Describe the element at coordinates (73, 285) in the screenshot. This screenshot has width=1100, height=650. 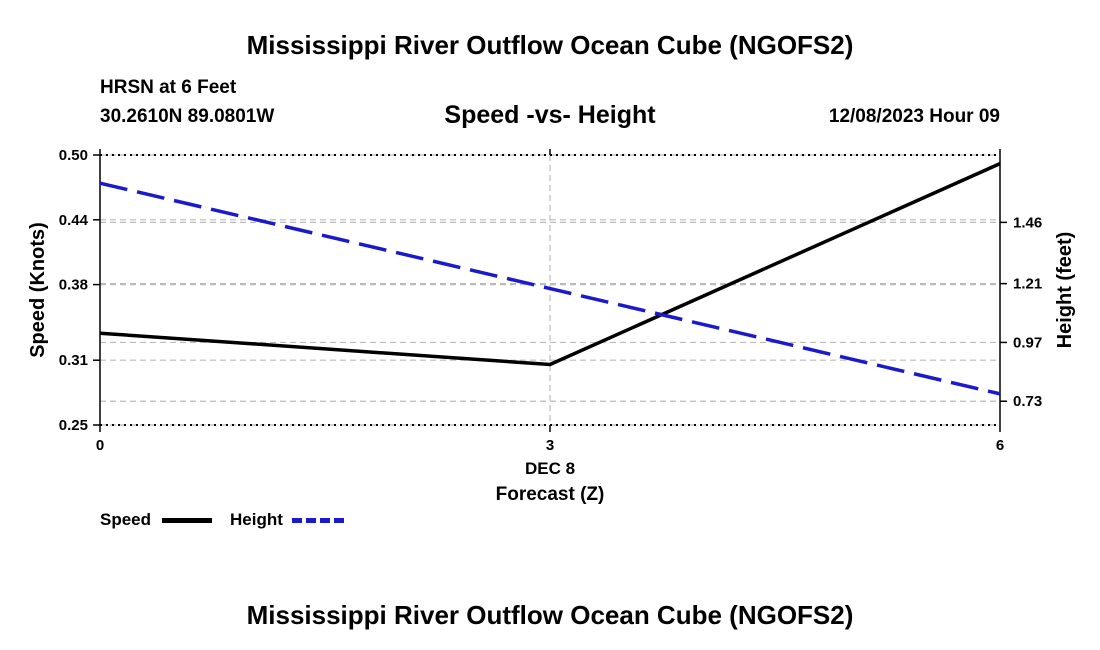
I see `y-left-tick-label: 0.38` at that location.